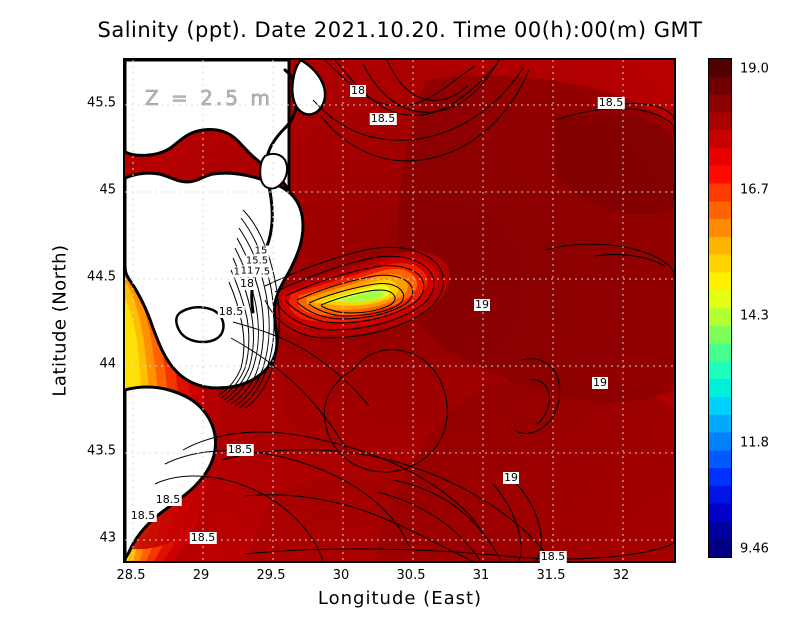 Image resolution: width=800 pixels, height=618 pixels. Describe the element at coordinates (247, 271) in the screenshot. I see `contour-label: 11` at that location.